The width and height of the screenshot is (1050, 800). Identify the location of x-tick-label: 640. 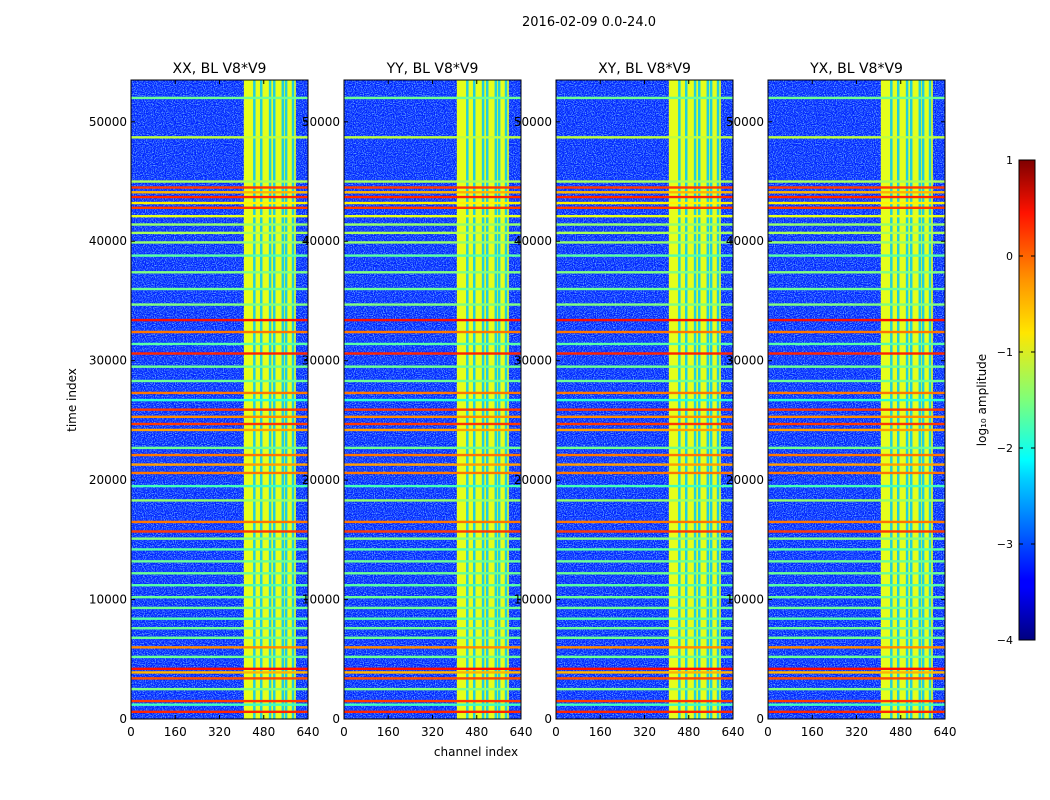
(733, 732).